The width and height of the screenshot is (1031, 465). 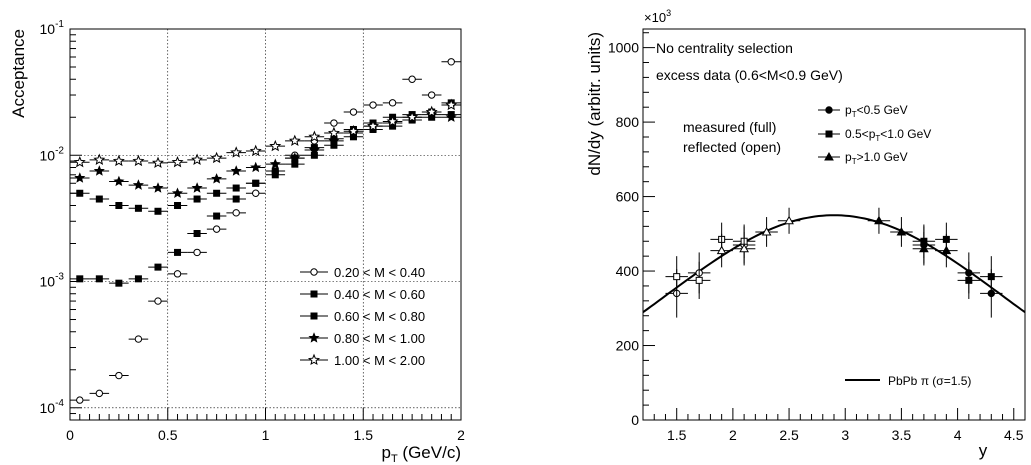 I want to click on x-tick-label: 3, so click(x=845, y=435).